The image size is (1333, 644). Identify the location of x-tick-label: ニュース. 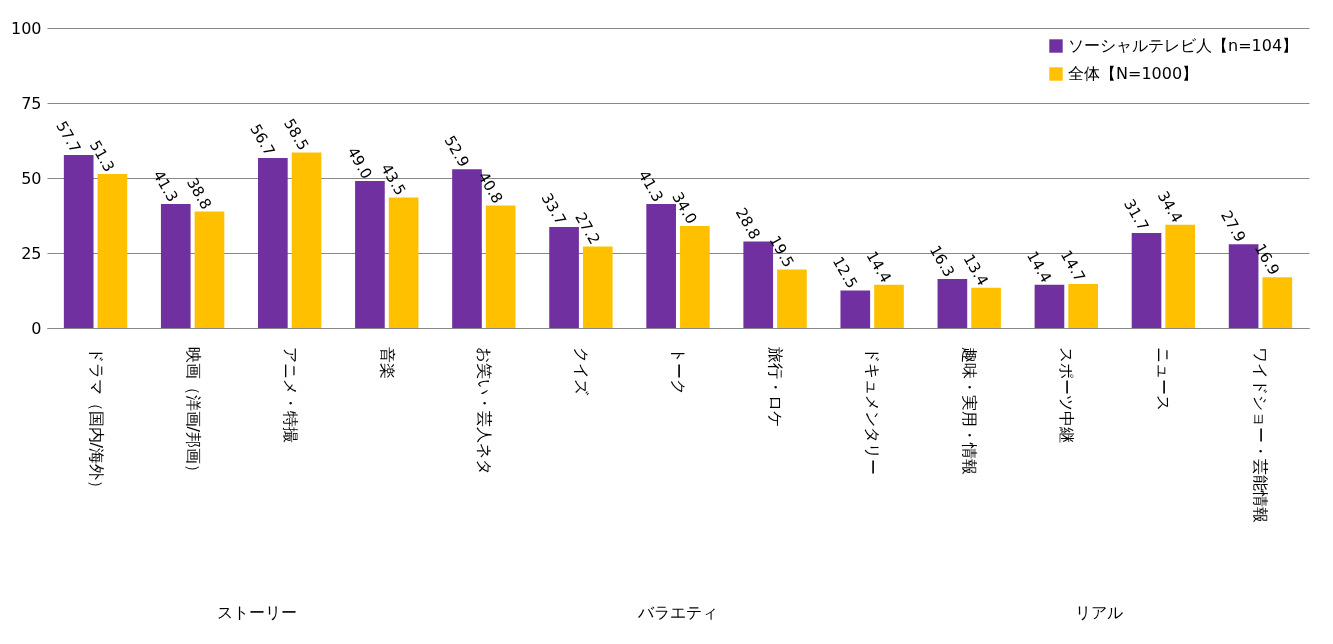
(1164, 378).